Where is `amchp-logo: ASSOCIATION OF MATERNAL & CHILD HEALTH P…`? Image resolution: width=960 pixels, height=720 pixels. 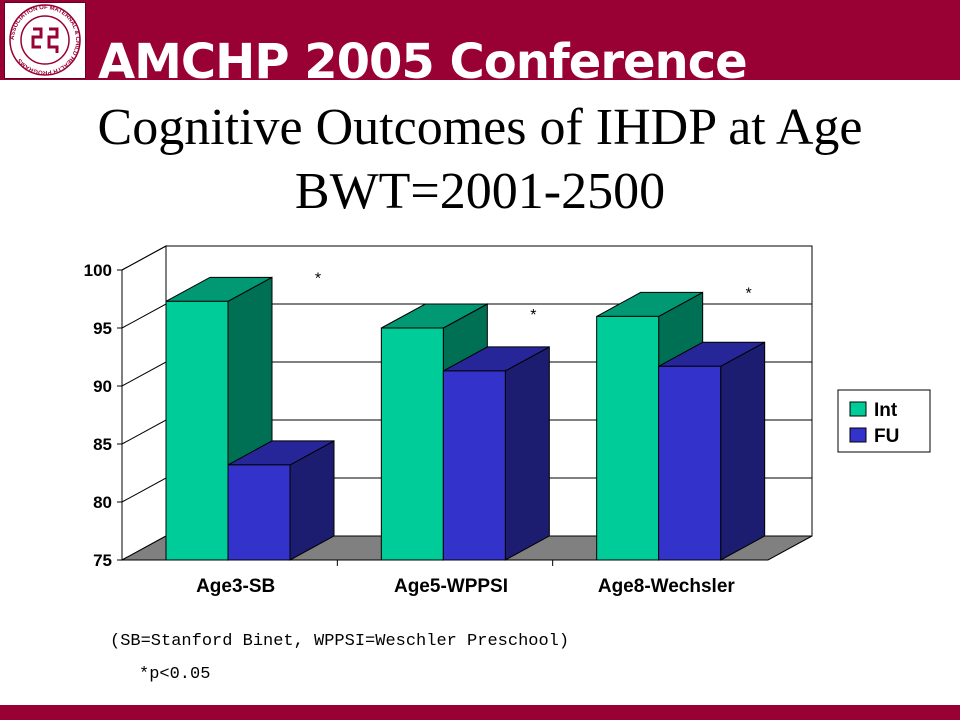 amchp-logo: ASSOCIATION OF MATERNAL & CHILD HEALTH P… is located at coordinates (45, 40).